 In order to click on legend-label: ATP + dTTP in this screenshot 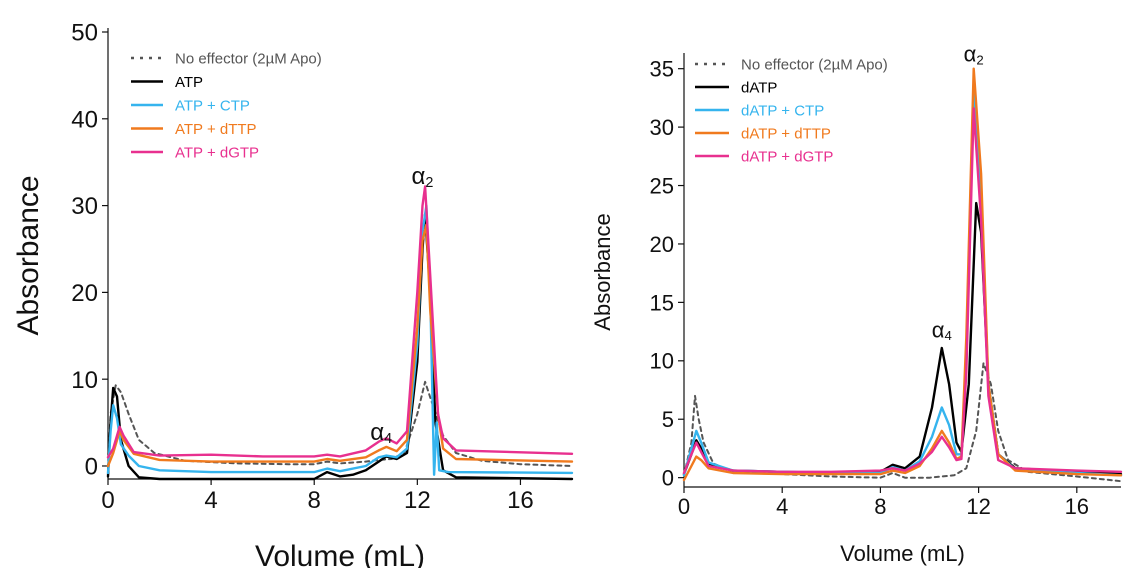, I will do `click(216, 129)`.